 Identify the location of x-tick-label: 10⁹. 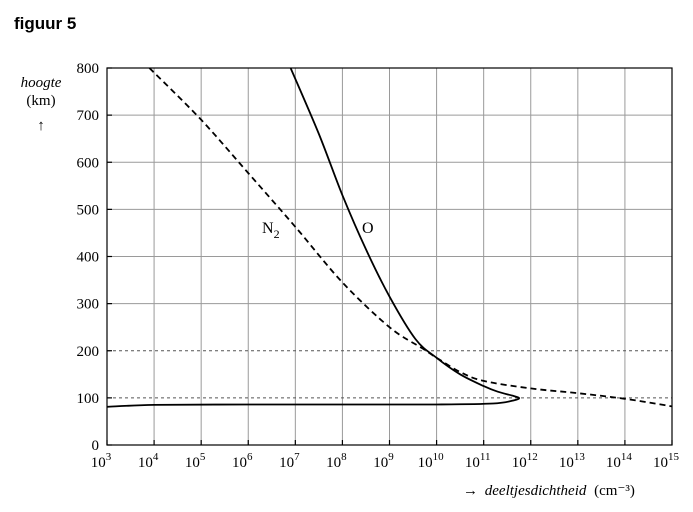
(383, 461).